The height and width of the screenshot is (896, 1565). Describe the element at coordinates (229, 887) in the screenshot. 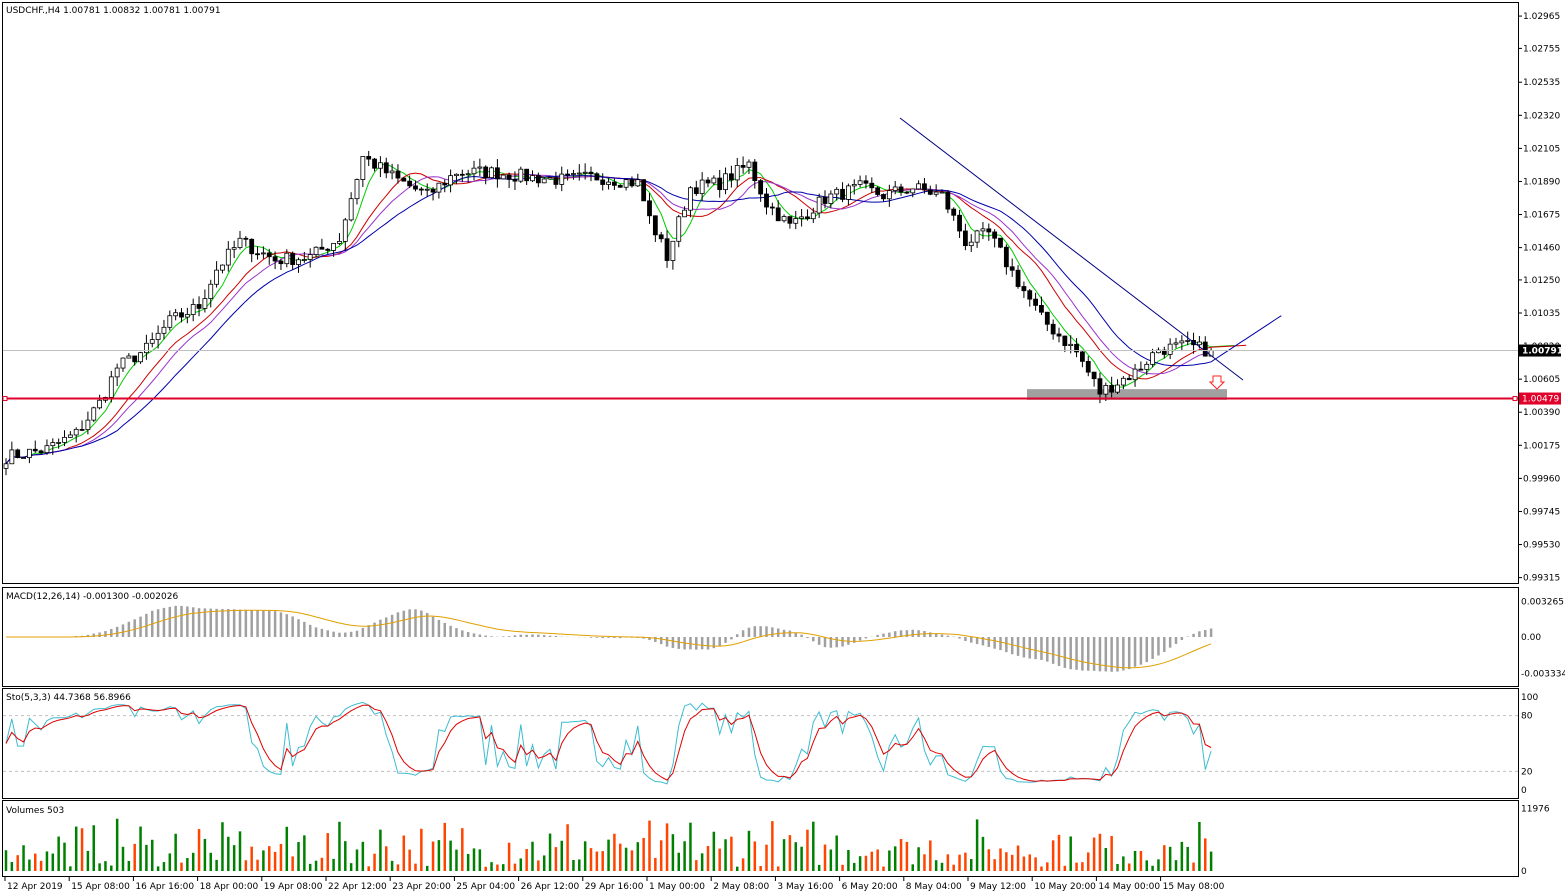

I see `time-tick-label: 18 Apr 00:00` at that location.